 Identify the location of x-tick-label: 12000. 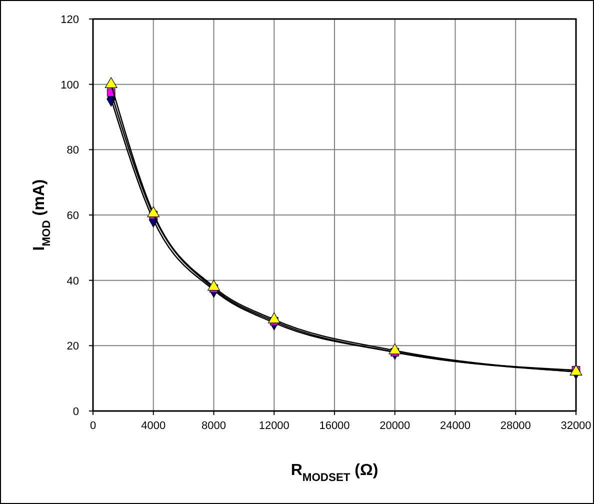
(274, 426).